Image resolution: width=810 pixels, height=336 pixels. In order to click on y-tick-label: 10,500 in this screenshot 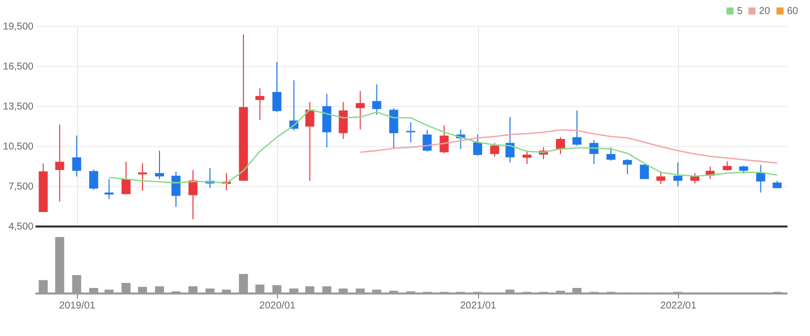, I will do `click(18, 147)`.